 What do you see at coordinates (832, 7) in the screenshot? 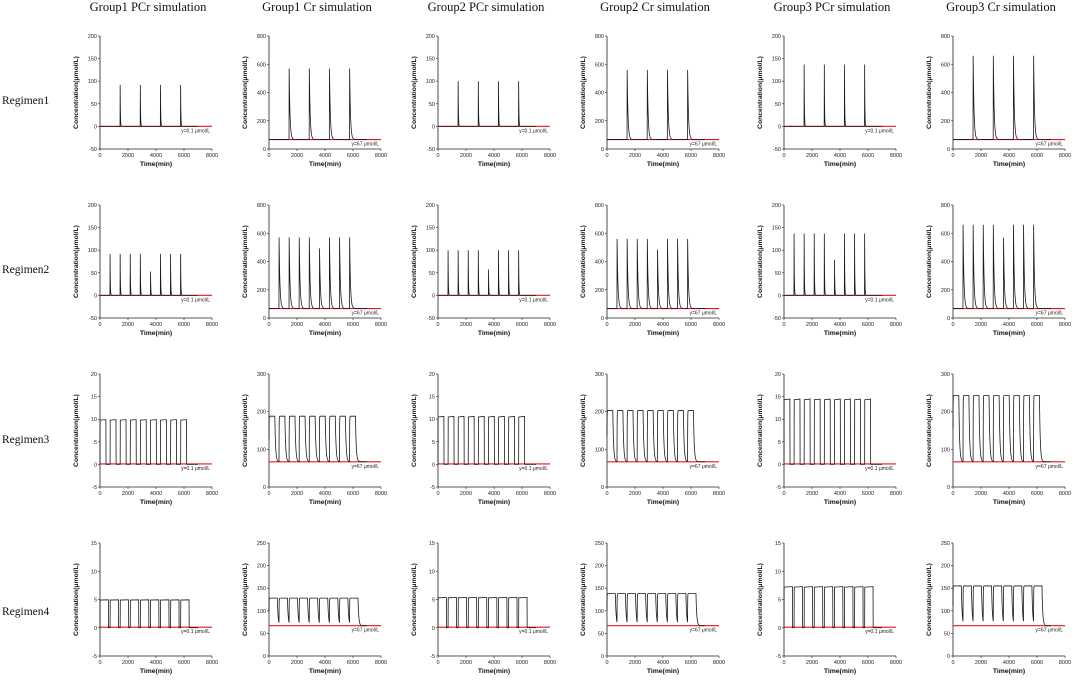
I see `column-title: Group3 PCr simulation` at bounding box center [832, 7].